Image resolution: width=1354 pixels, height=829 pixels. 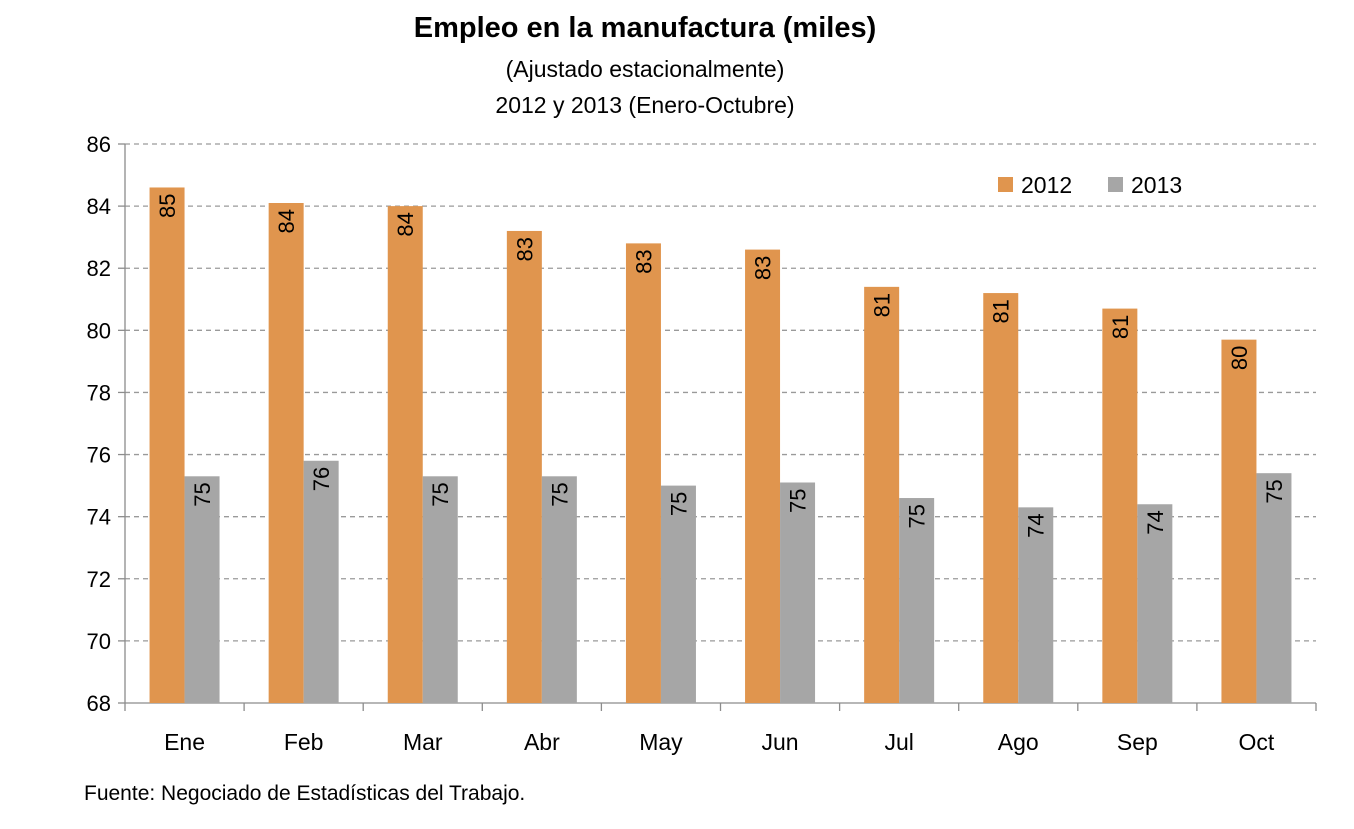 I want to click on x-tick-label: Ago, so click(x=1018, y=742).